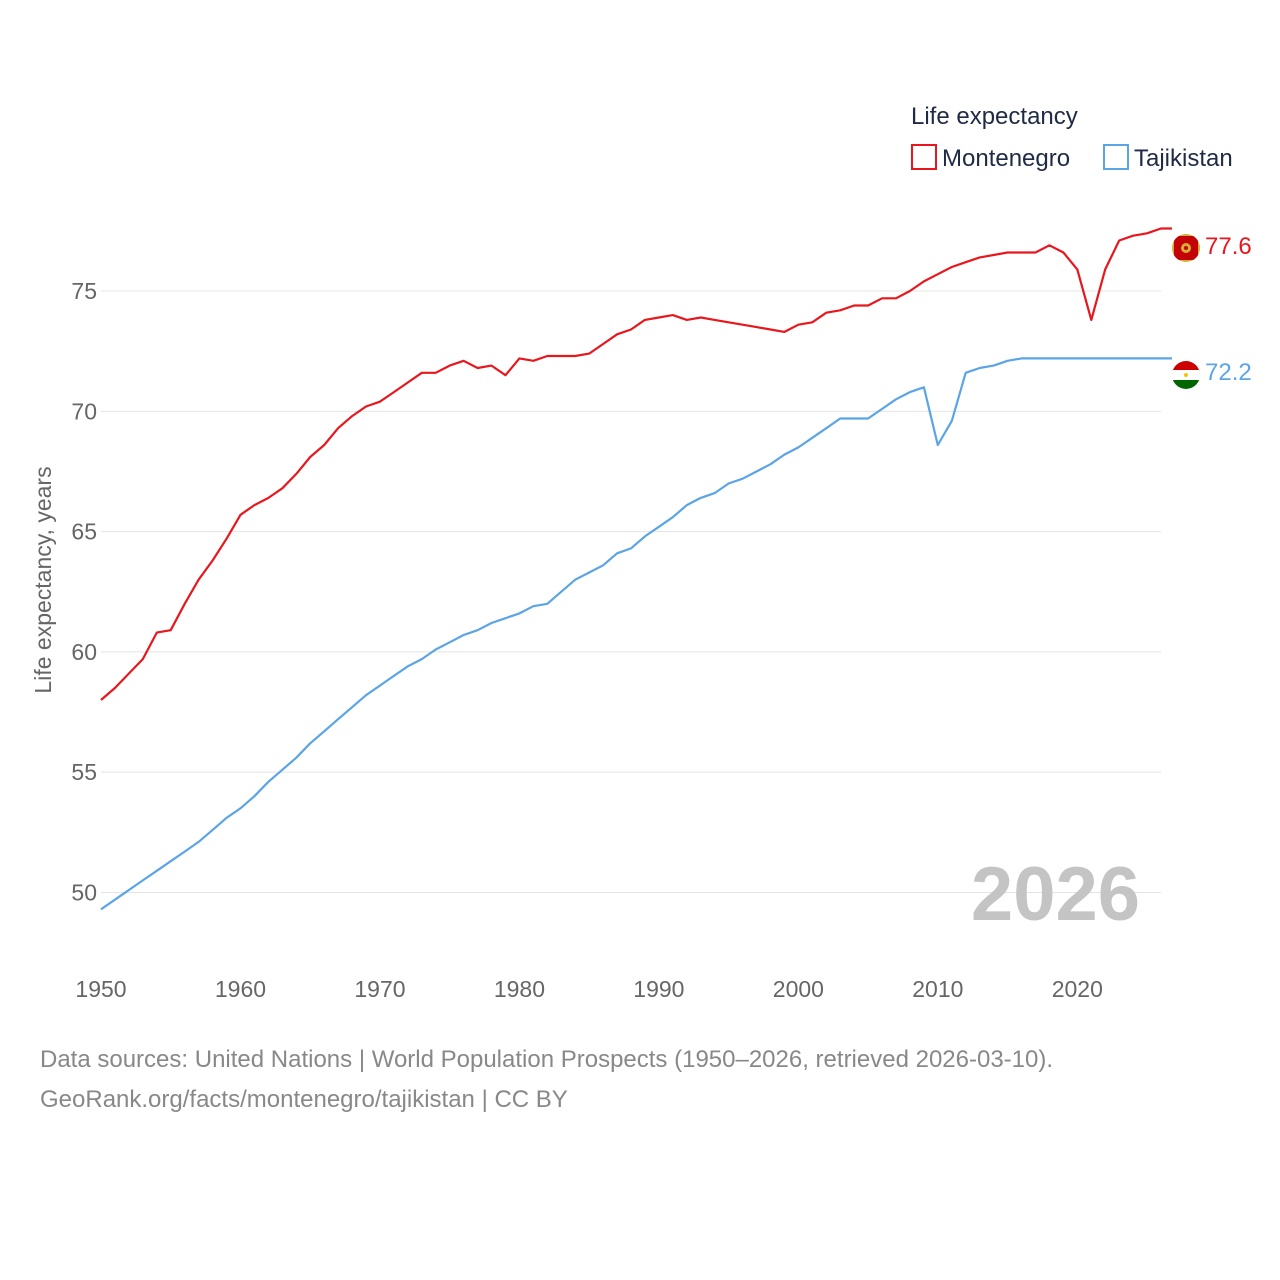 The height and width of the screenshot is (1280, 1280). Describe the element at coordinates (100, 989) in the screenshot. I see `x-tick-label: 1950` at that location.